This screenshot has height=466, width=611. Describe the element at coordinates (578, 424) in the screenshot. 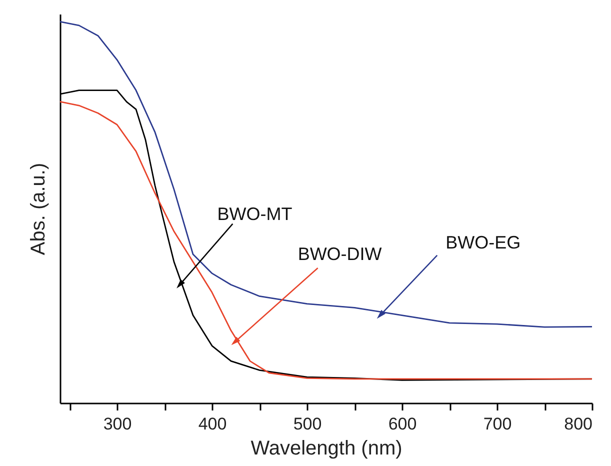

I see `x-tick-label: 800` at that location.